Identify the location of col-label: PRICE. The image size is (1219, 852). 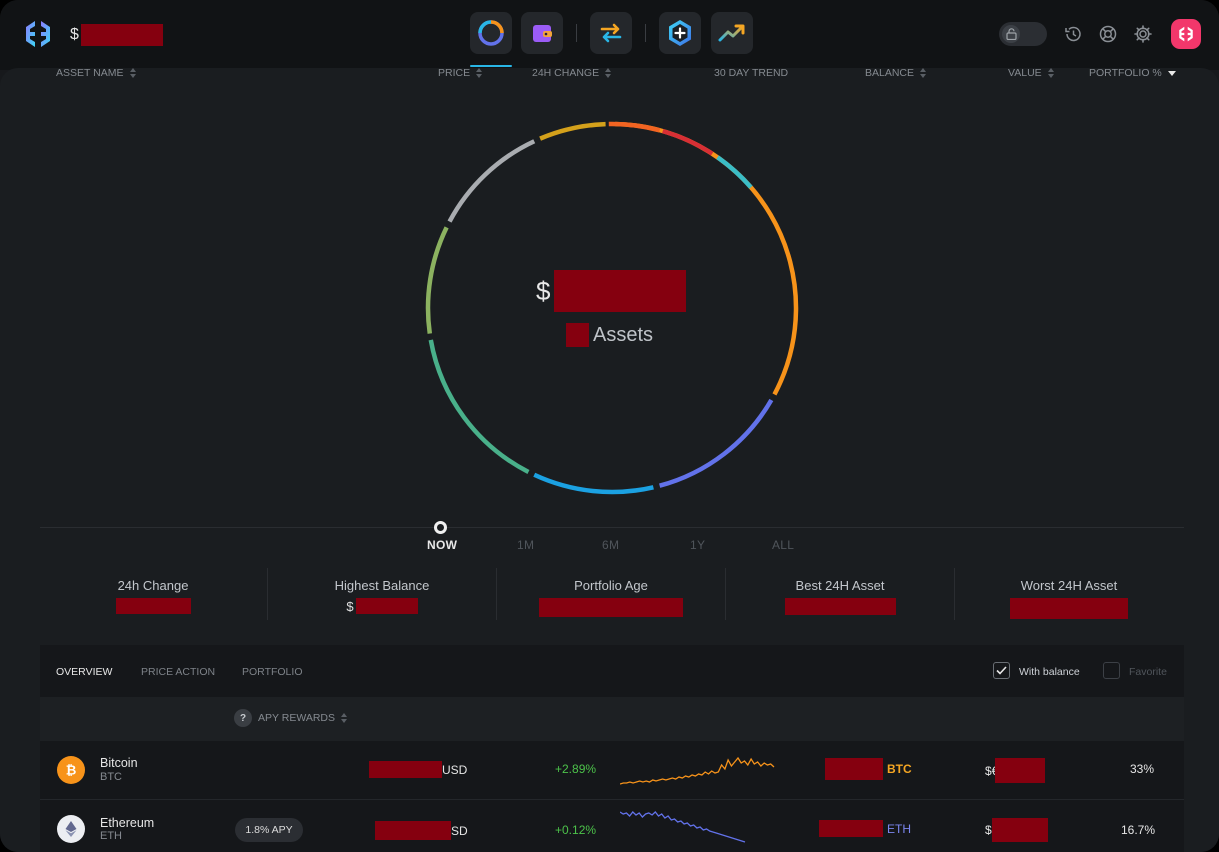
(454, 73).